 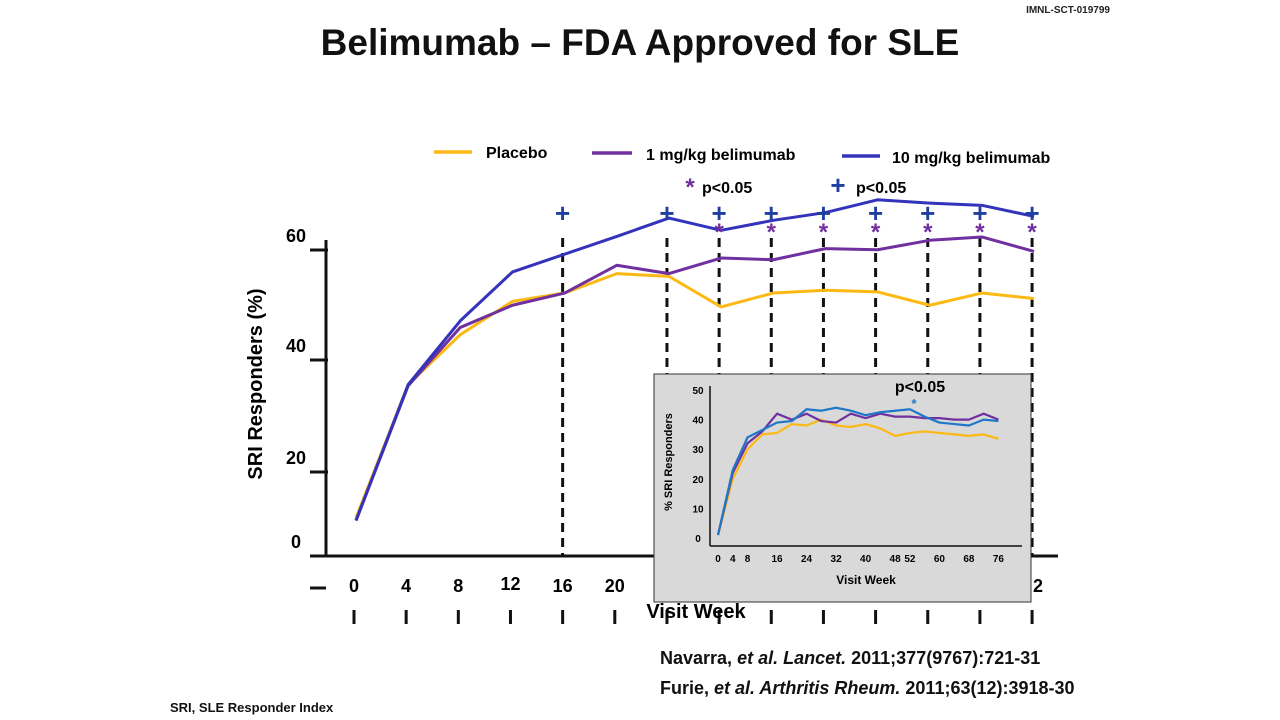 I want to click on inset-series-line-placebo, so click(x=857, y=477).